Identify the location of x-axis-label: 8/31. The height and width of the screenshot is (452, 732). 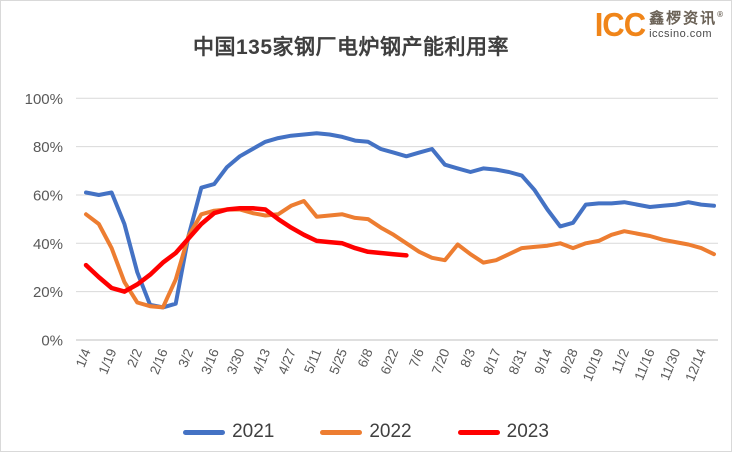
(518, 362).